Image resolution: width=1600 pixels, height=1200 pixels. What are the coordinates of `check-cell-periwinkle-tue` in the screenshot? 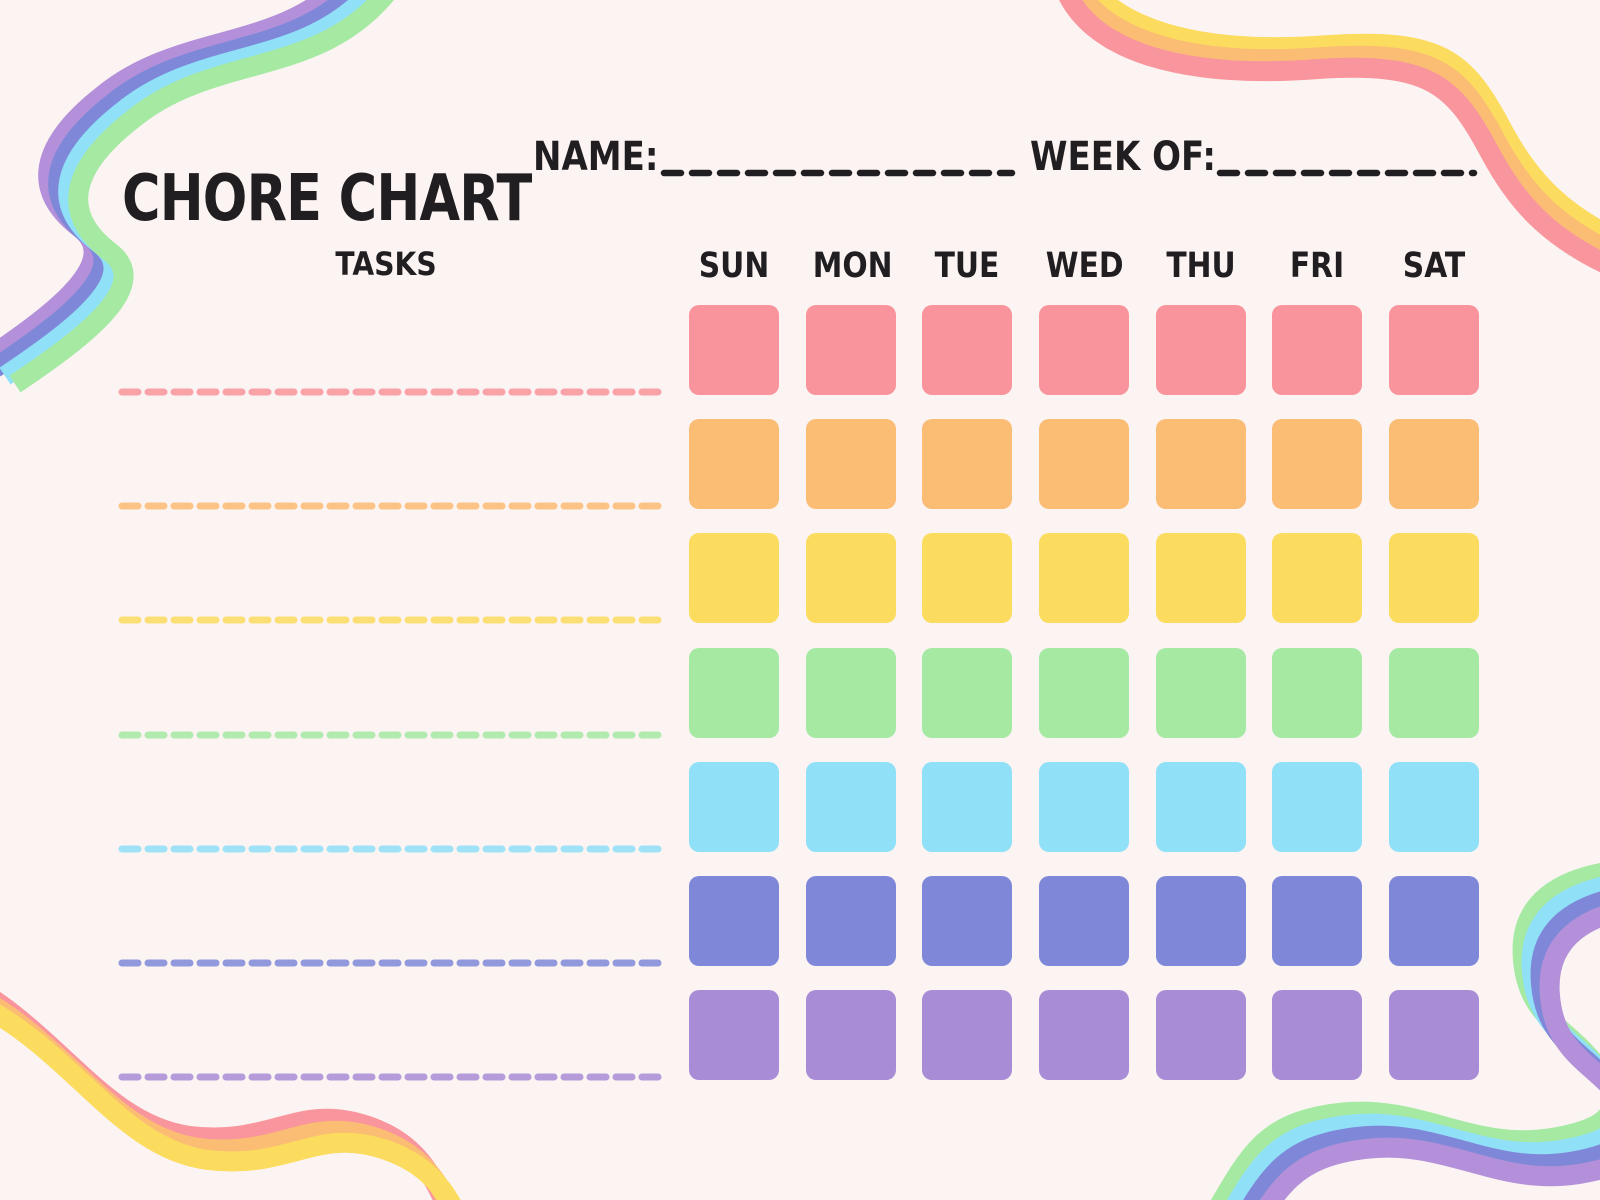 It's located at (967, 920).